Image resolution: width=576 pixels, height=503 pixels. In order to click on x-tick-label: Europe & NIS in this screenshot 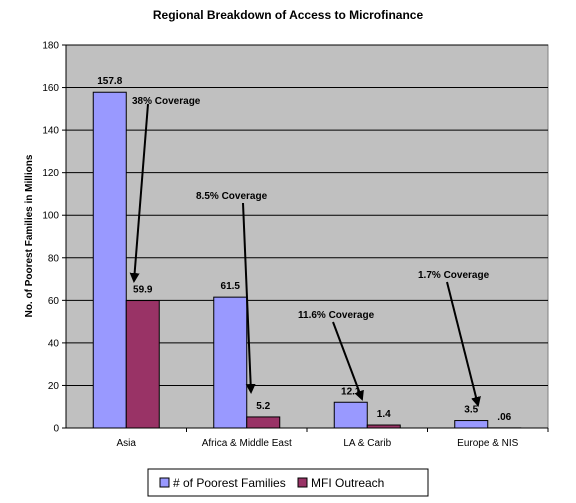, I will do `click(487, 443)`.